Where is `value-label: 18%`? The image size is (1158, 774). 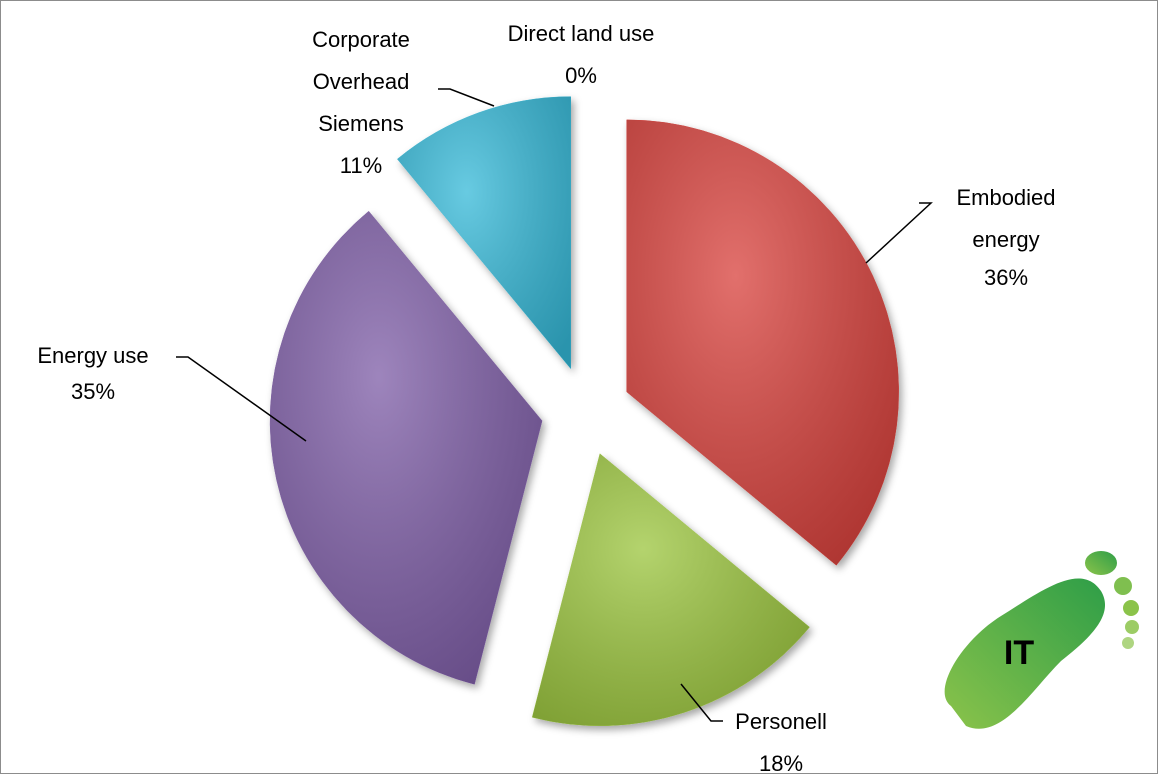
value-label: 18% is located at coordinates (781, 762).